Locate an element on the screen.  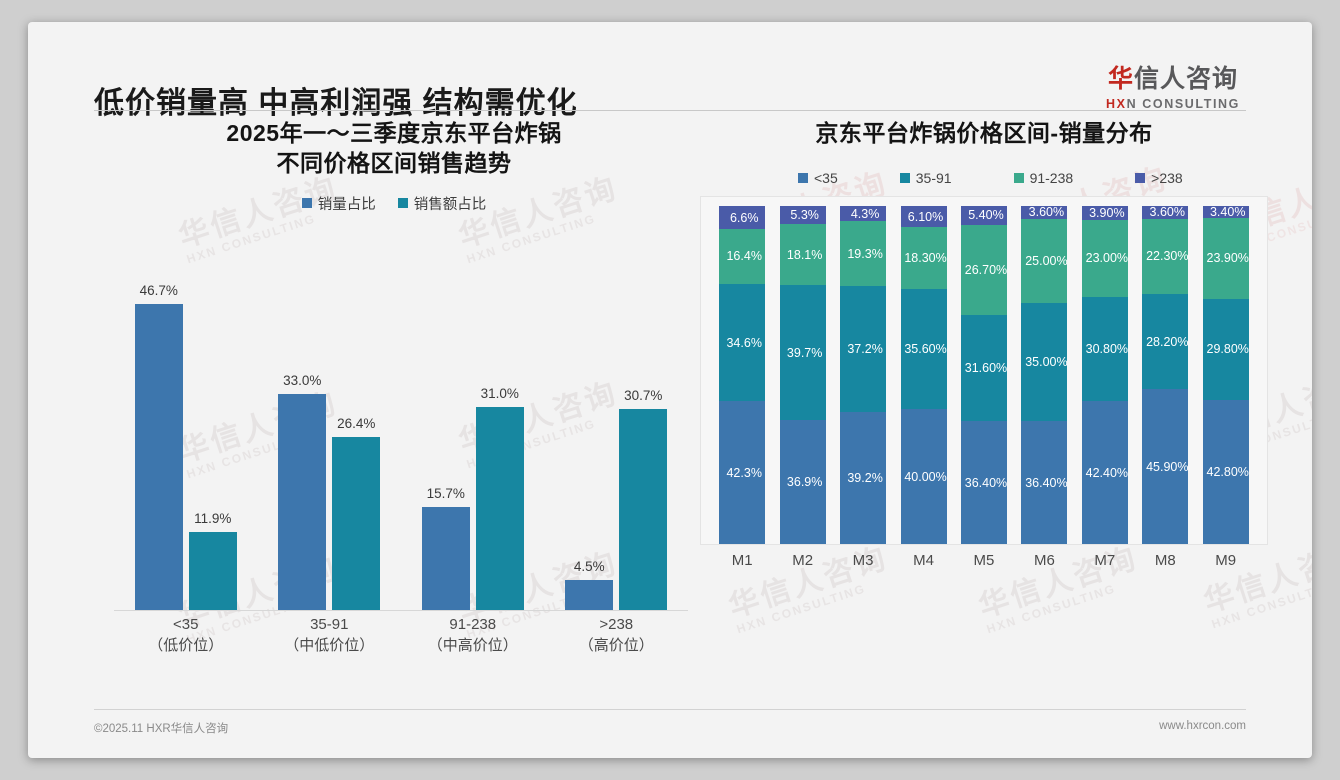
chart-left-x-axis is located at coordinates (401, 610).